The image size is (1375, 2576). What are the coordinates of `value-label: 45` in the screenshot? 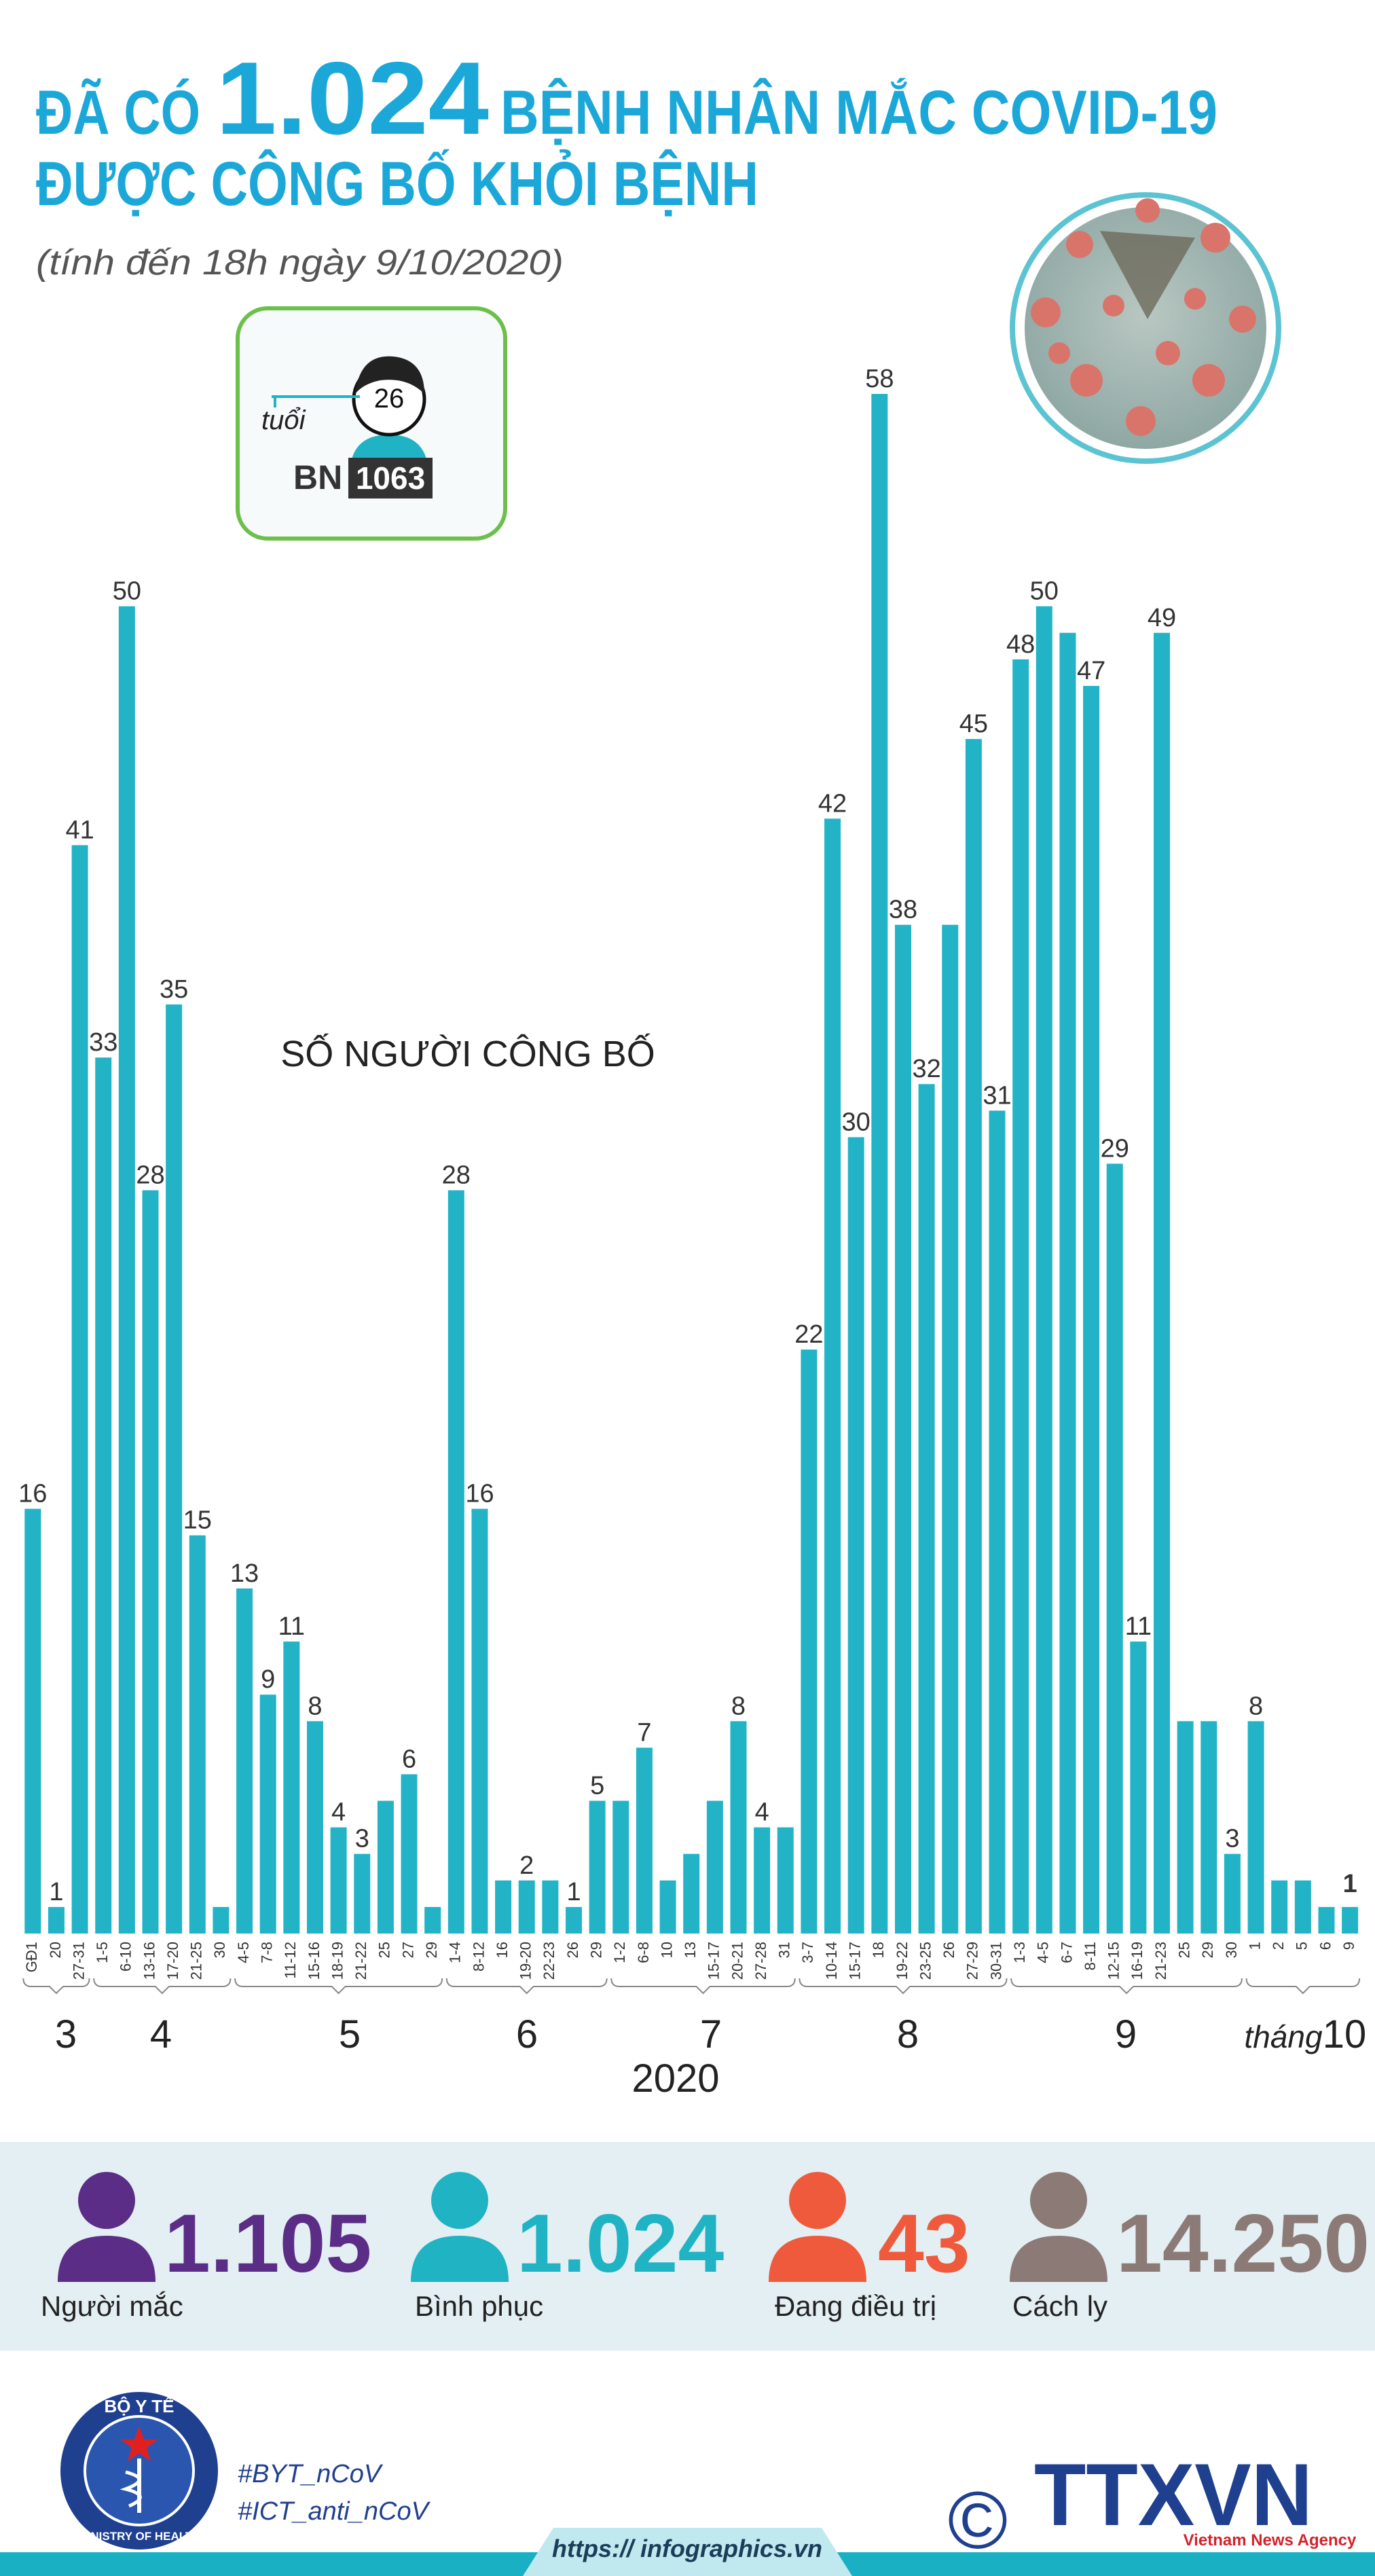 It's located at (973, 724).